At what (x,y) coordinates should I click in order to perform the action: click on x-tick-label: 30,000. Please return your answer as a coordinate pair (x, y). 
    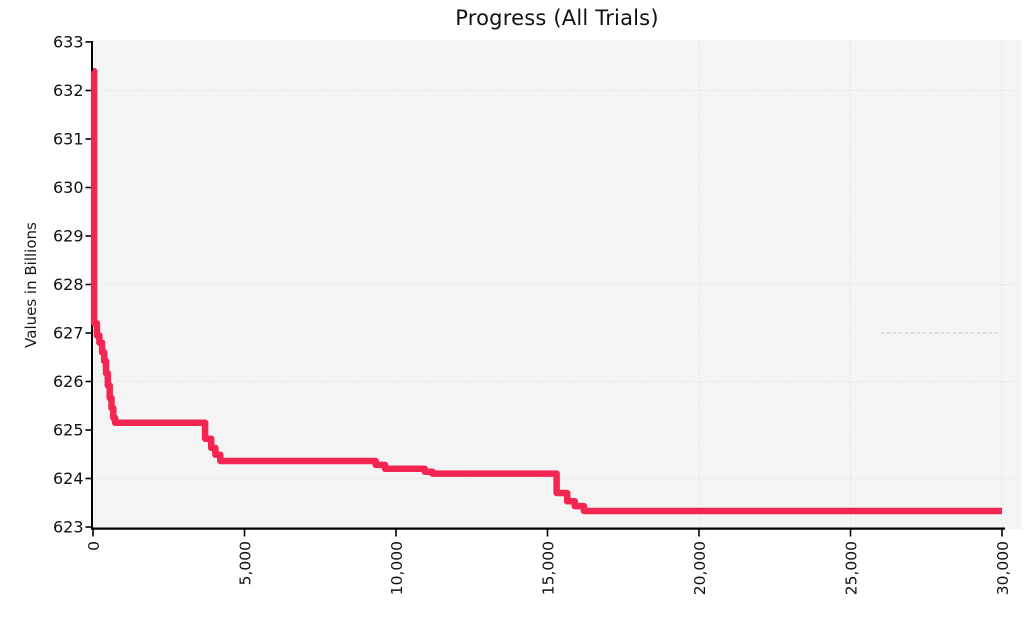
    Looking at the image, I should click on (1003, 568).